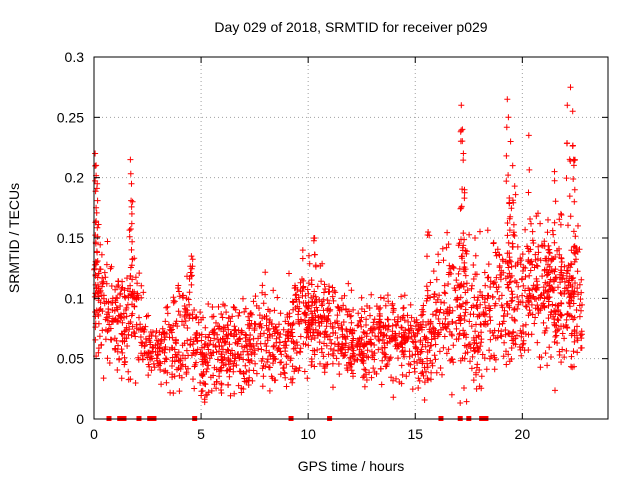 Image resolution: width=640 pixels, height=480 pixels. Describe the element at coordinates (70, 238) in the screenshot. I see `y-tick-label: 0.15` at that location.